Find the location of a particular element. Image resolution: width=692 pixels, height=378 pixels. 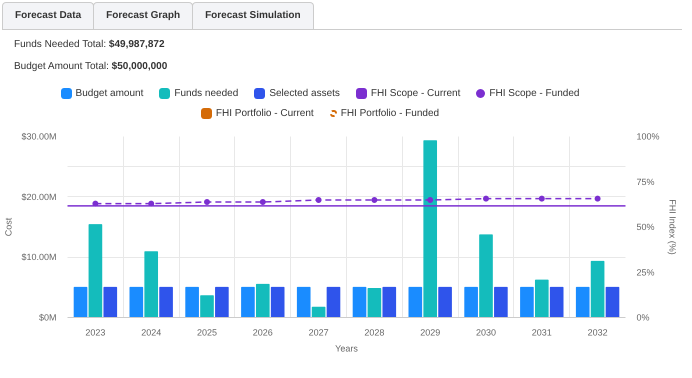

text: Forecast Graph is located at coordinates (143, 16).